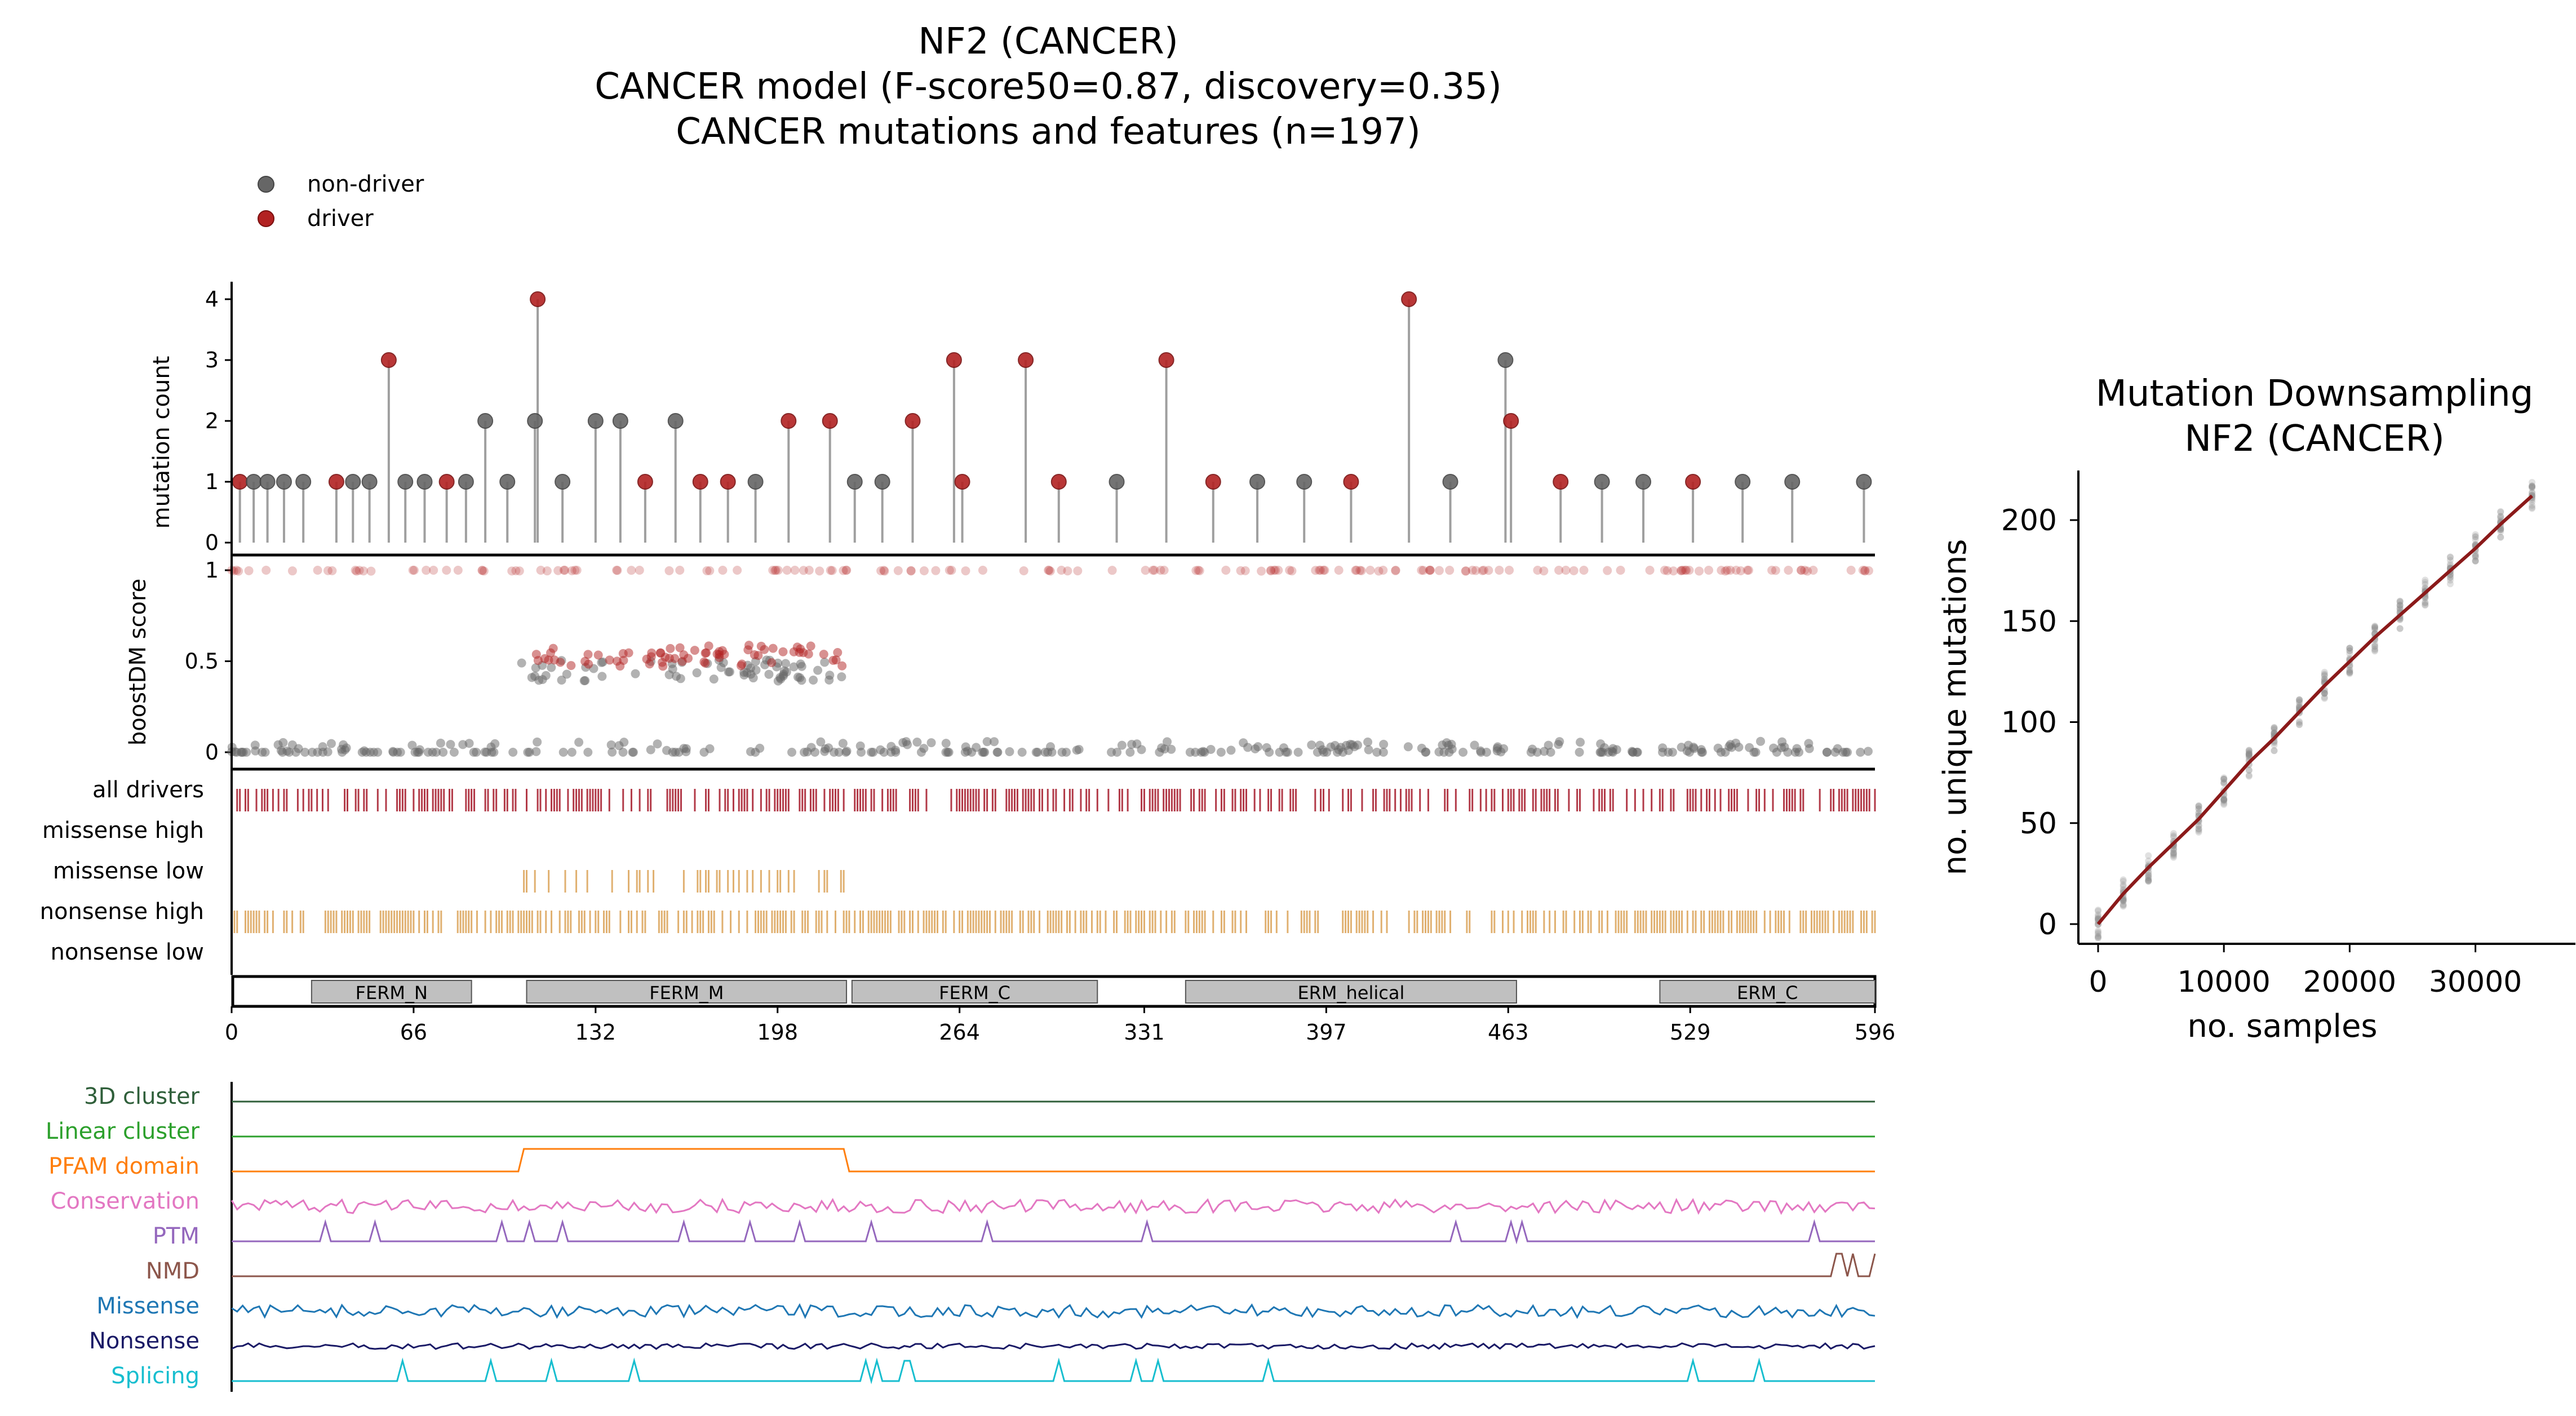  I want to click on domain-label: ERM_C, so click(1767, 993).